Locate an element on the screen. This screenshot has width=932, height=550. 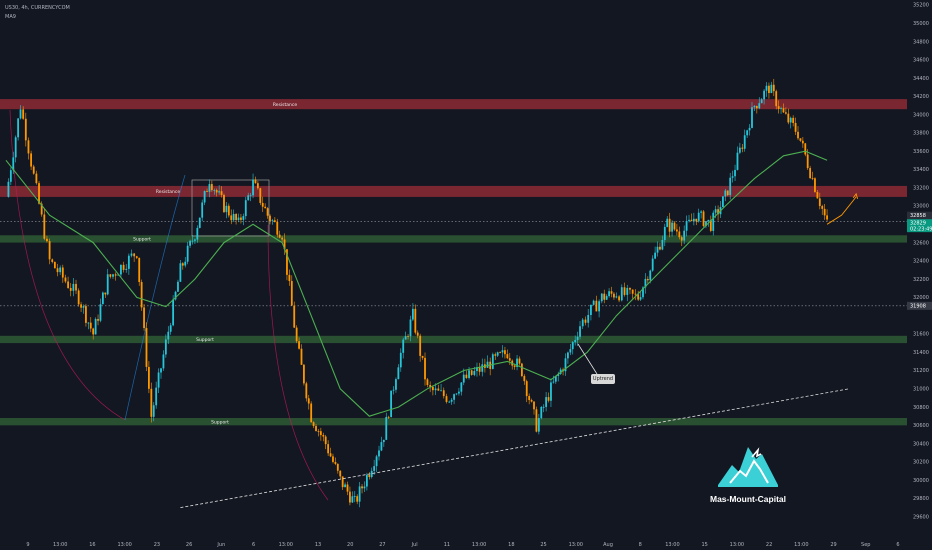
price-tick-label: 29800 is located at coordinates (921, 499).